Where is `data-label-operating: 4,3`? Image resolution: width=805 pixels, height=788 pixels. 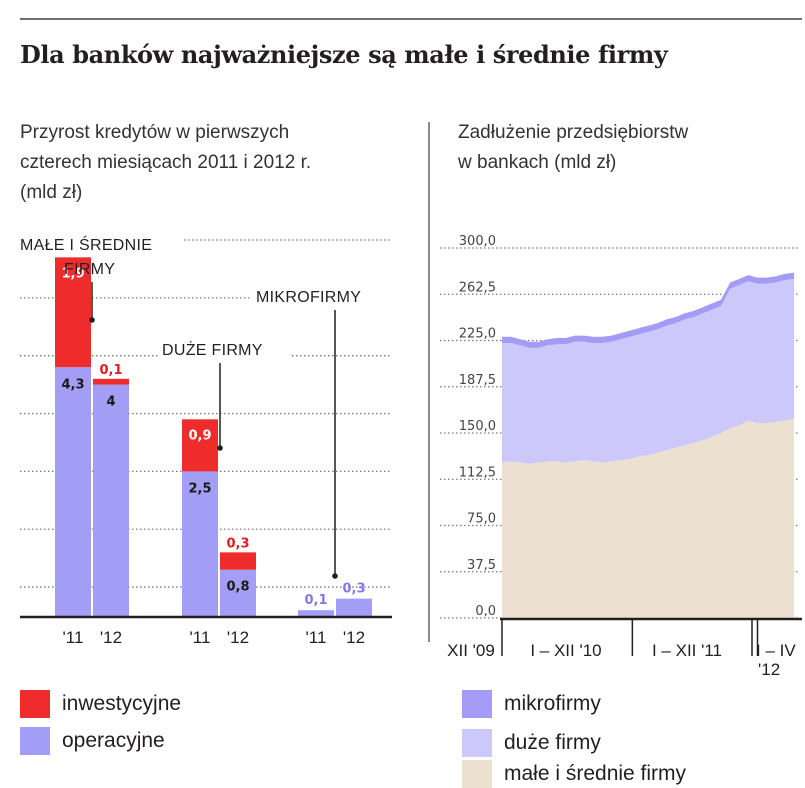
data-label-operating: 4,3 is located at coordinates (72, 384).